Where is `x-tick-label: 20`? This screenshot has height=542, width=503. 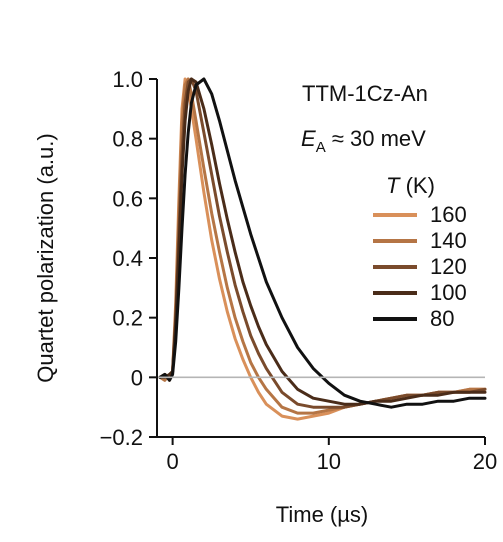
x-tick-label: 20 is located at coordinates (485, 461).